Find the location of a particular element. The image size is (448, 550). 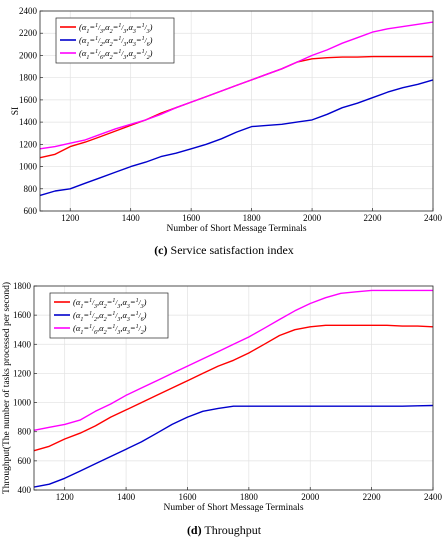

y-tick-label: 2000 is located at coordinates (28, 55).